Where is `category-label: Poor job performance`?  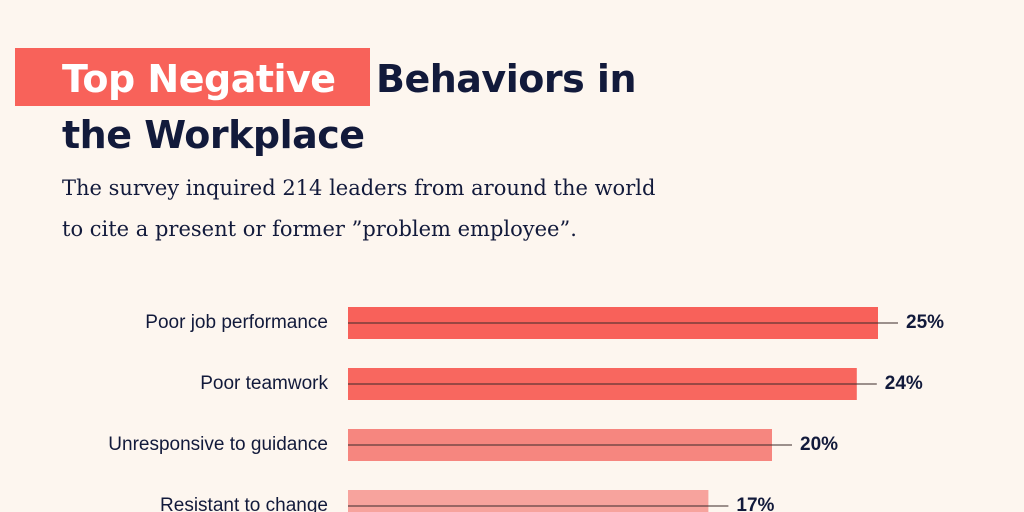
category-label: Poor job performance is located at coordinates (236, 322).